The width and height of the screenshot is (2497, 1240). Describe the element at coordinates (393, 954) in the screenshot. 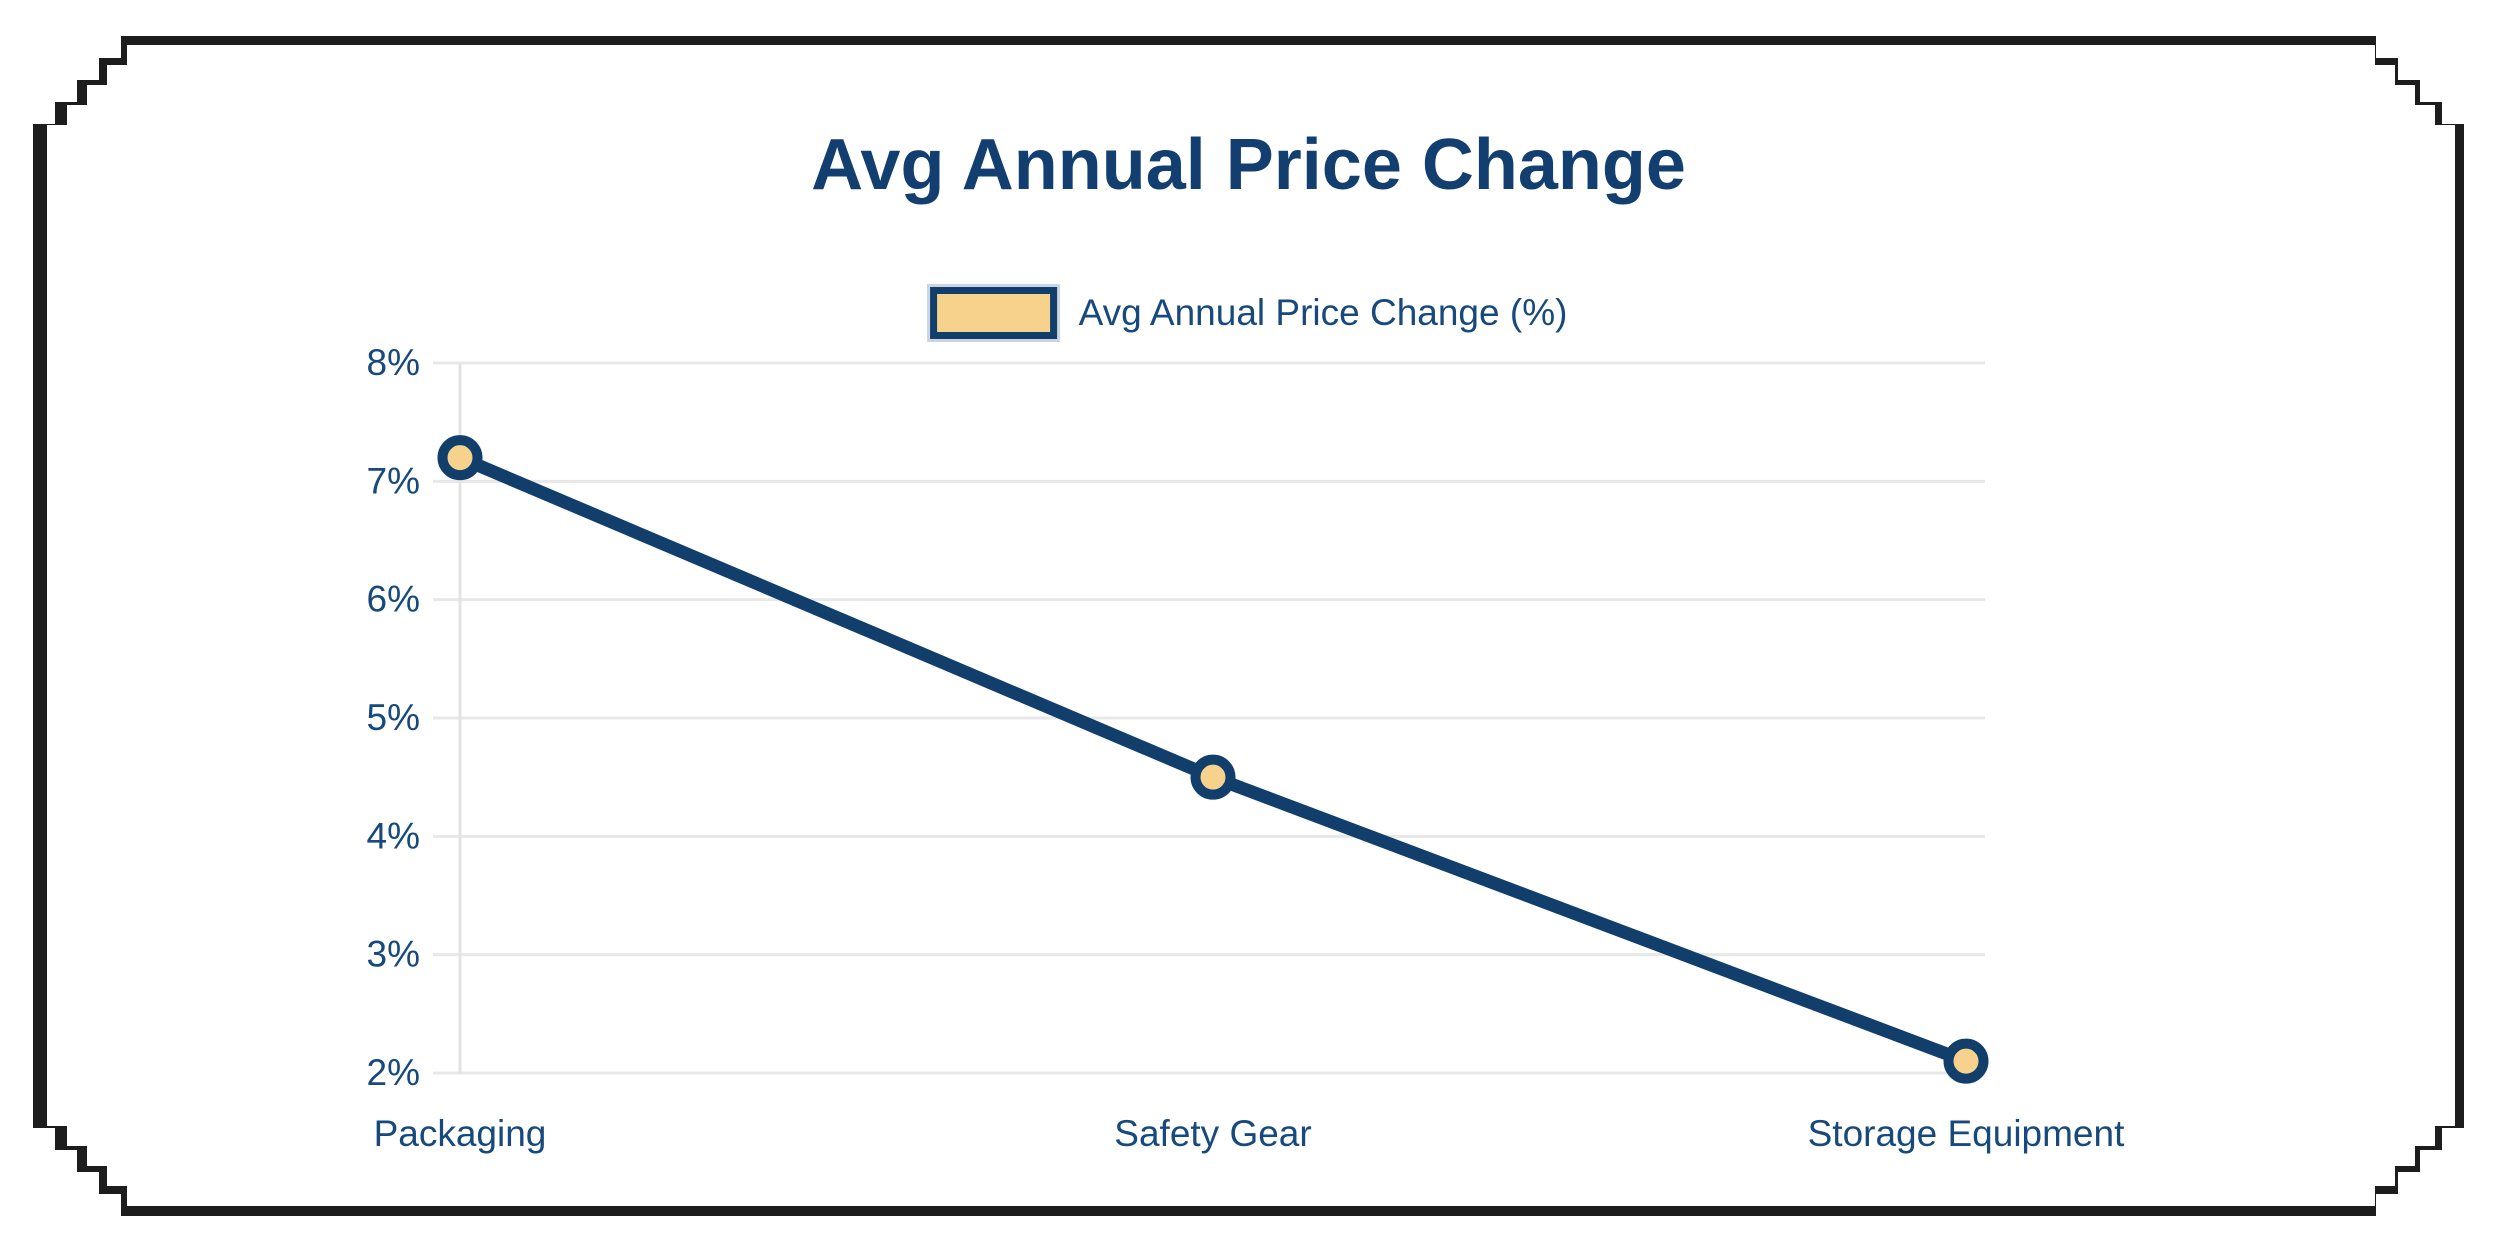

I see `y-axis-tick-label: 3%` at that location.